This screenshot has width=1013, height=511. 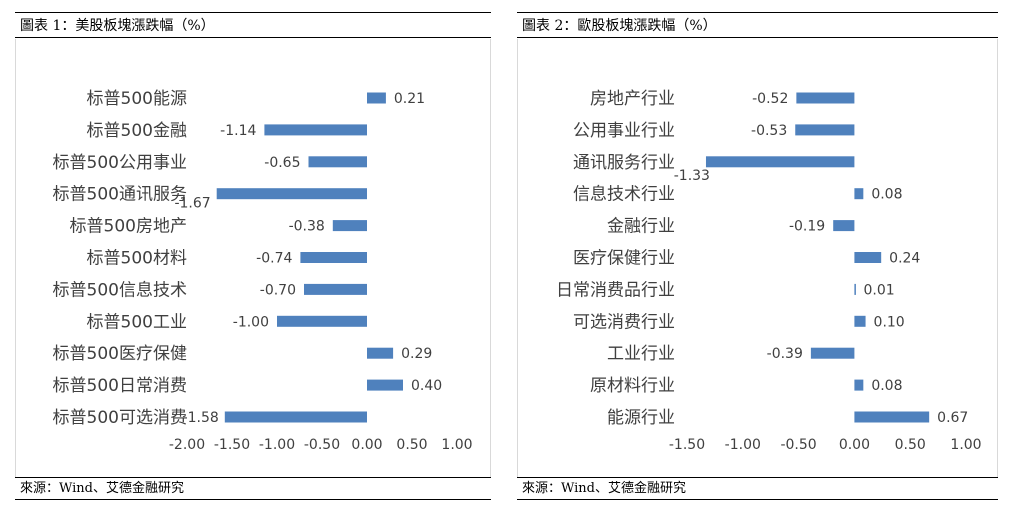 I want to click on category-label: 医疗保健行业, so click(x=624, y=259).